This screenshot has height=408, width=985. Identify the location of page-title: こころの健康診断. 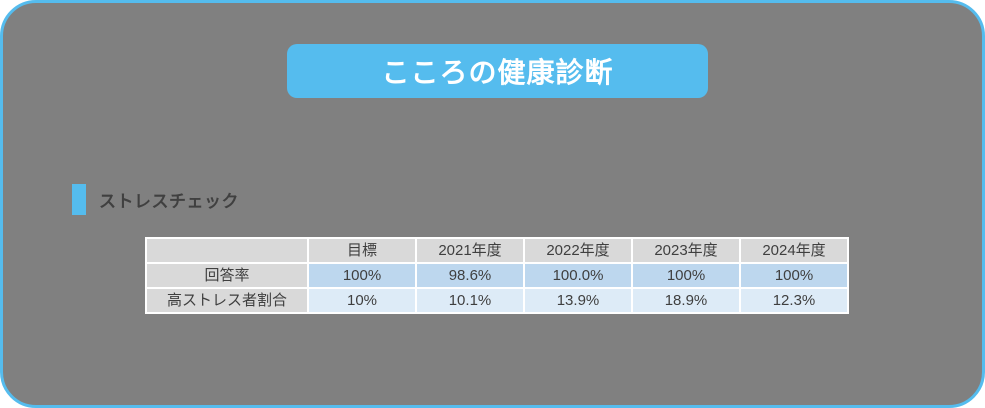
(497, 72).